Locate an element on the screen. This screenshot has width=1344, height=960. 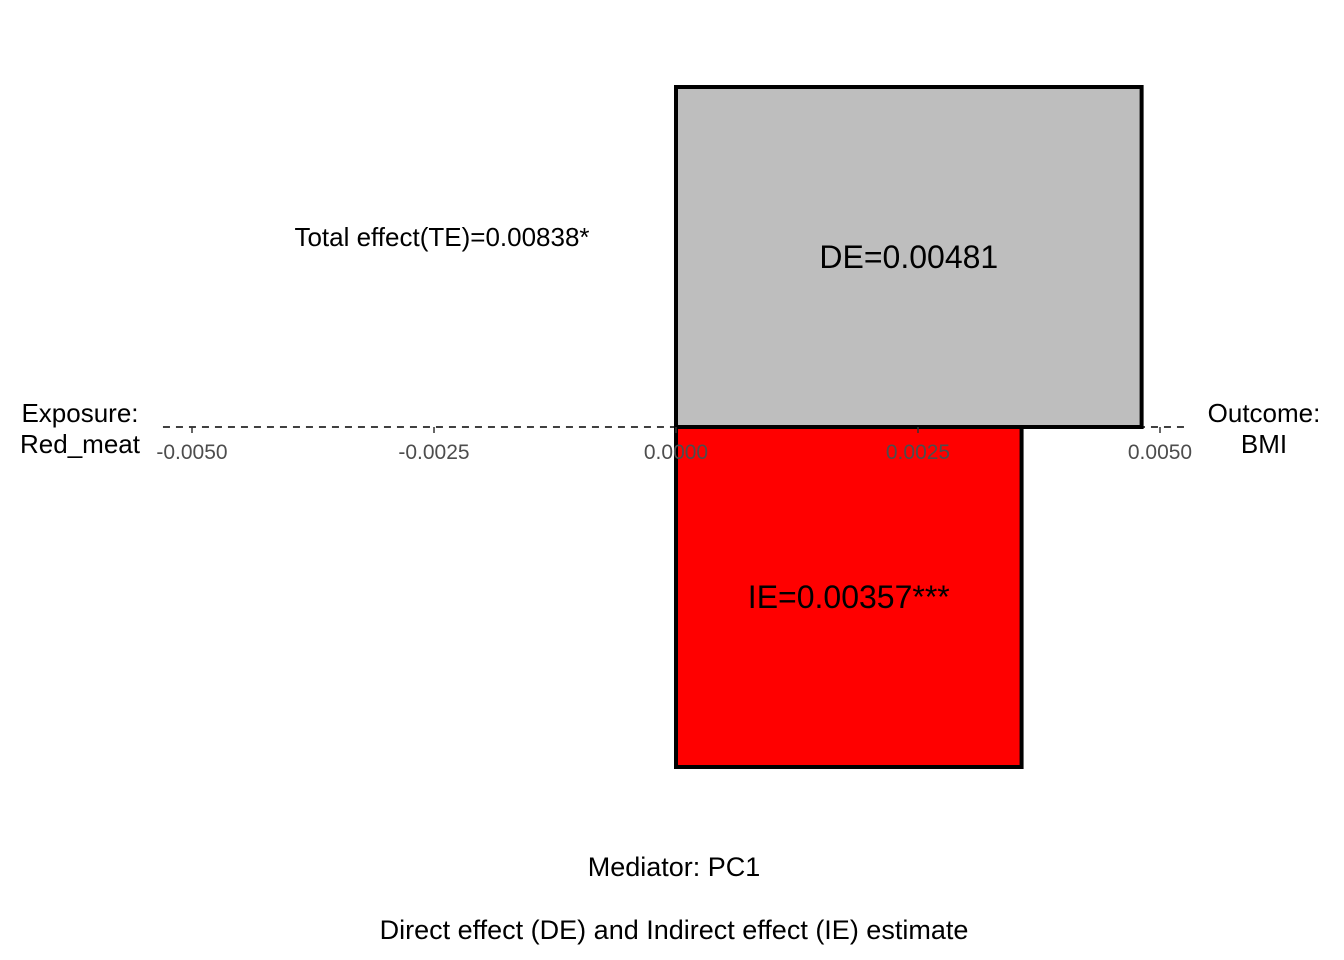
bar-label-de: DE=0.00481 is located at coordinates (908, 257).